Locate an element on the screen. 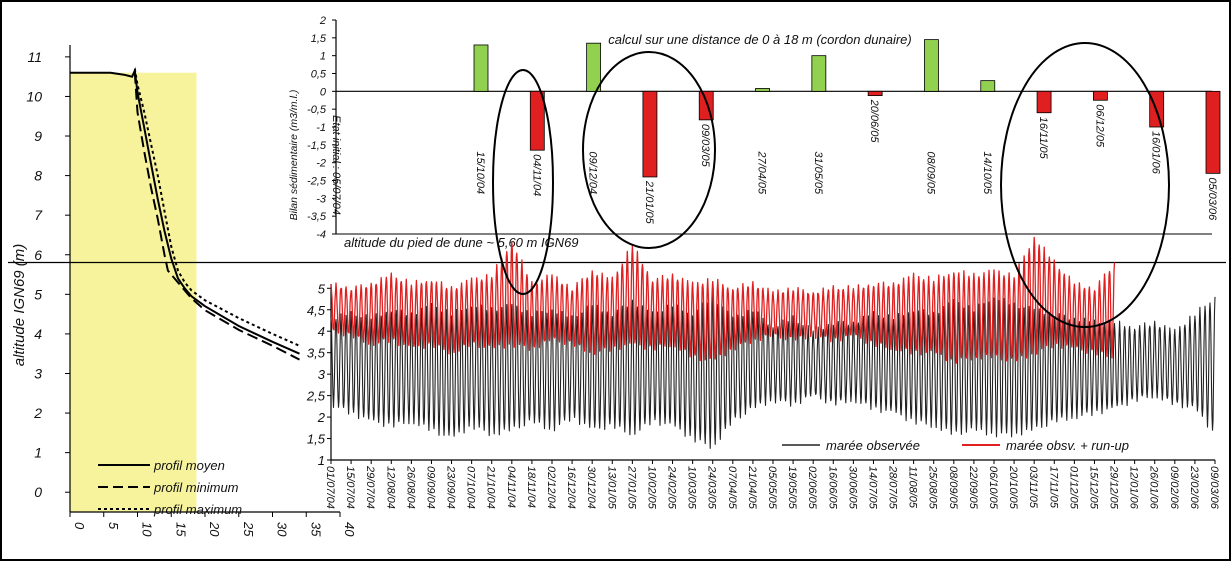  budget-category-14-10-05: 14/10/05 is located at coordinates (987, 173).